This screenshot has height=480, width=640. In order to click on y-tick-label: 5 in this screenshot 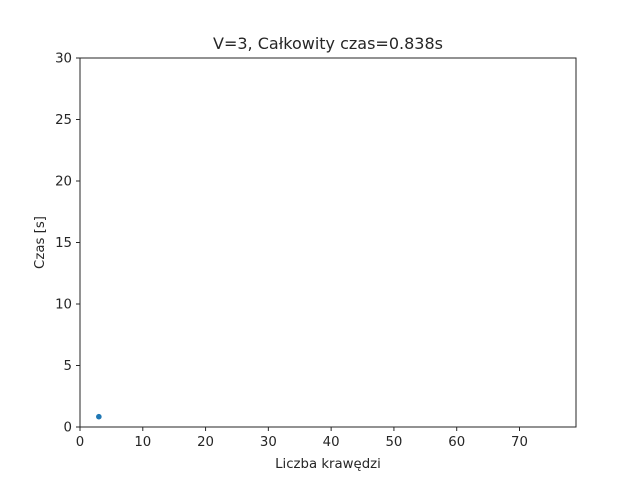, I will do `click(68, 366)`.